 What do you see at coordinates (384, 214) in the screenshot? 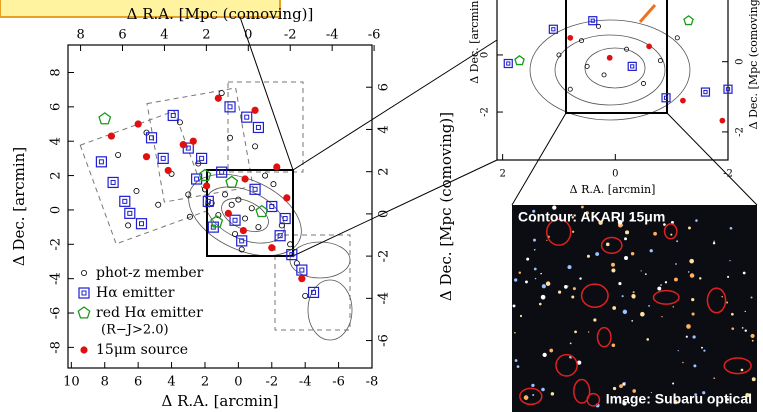
I see `y2-tick-label: 0` at bounding box center [384, 214].